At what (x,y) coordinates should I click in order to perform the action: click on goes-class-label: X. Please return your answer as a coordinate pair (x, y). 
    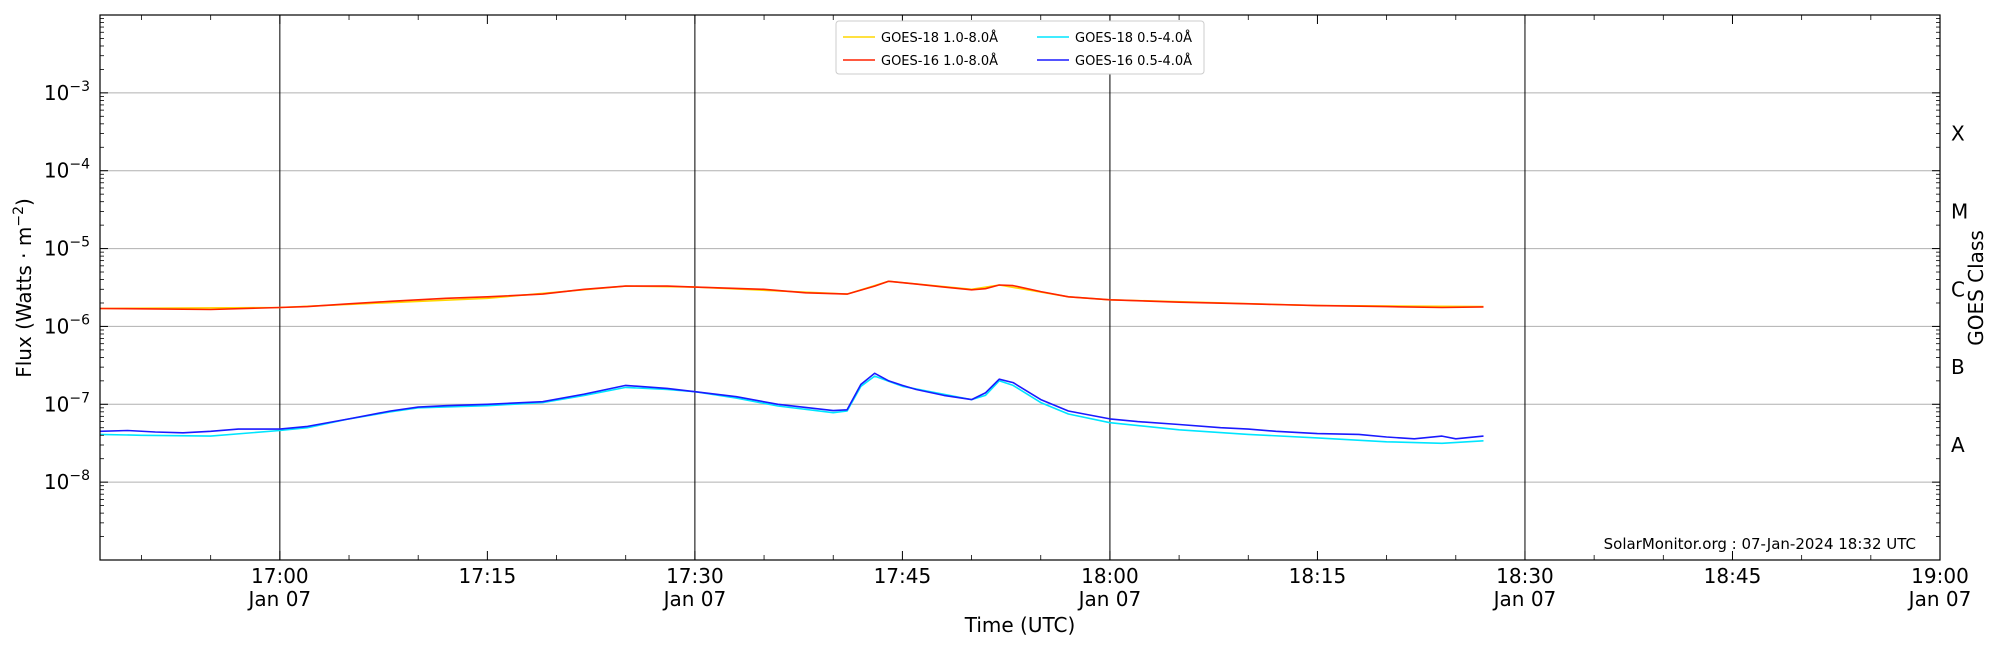
    Looking at the image, I should click on (1958, 134).